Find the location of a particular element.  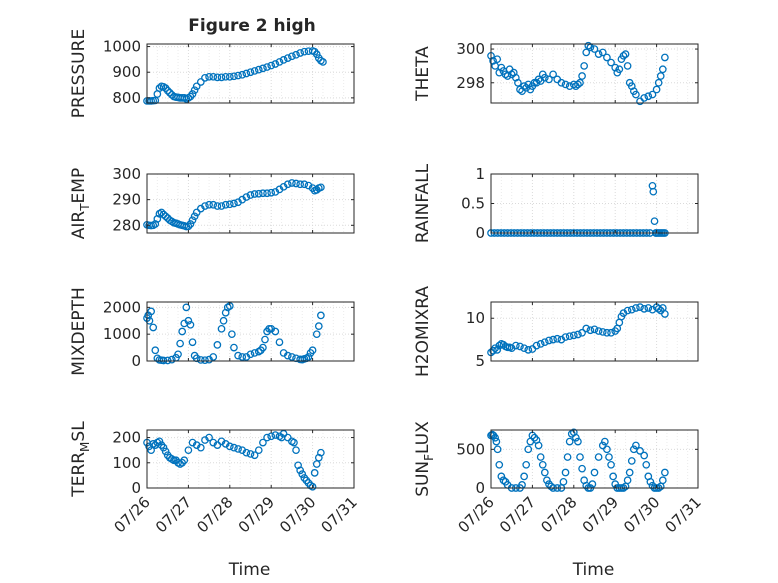

y-axis-label: PRESSURE is located at coordinates (79, 73).